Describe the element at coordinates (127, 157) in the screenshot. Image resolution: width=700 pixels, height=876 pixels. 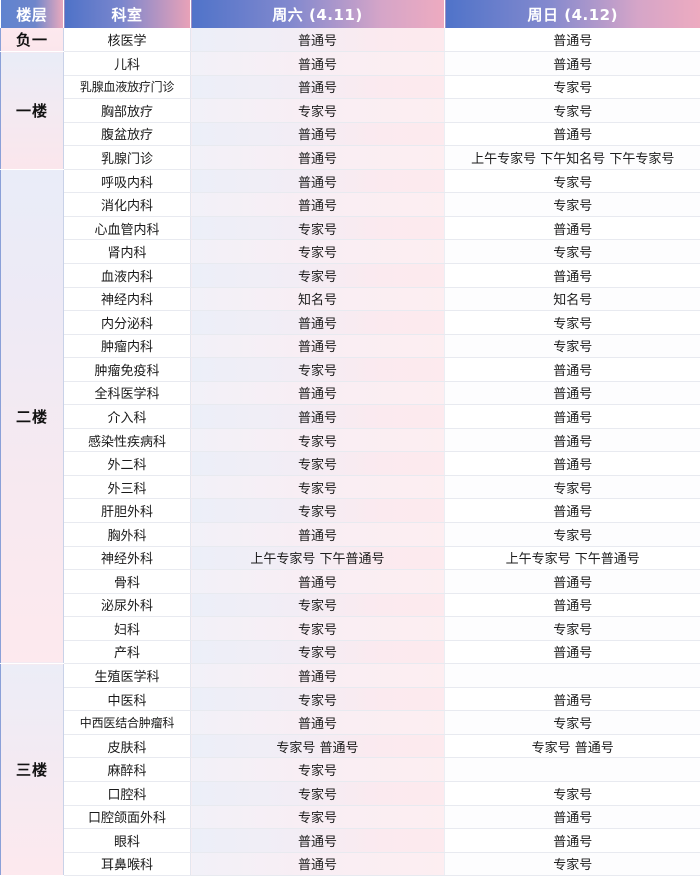
I see `department-name: 乳腺门诊` at that location.